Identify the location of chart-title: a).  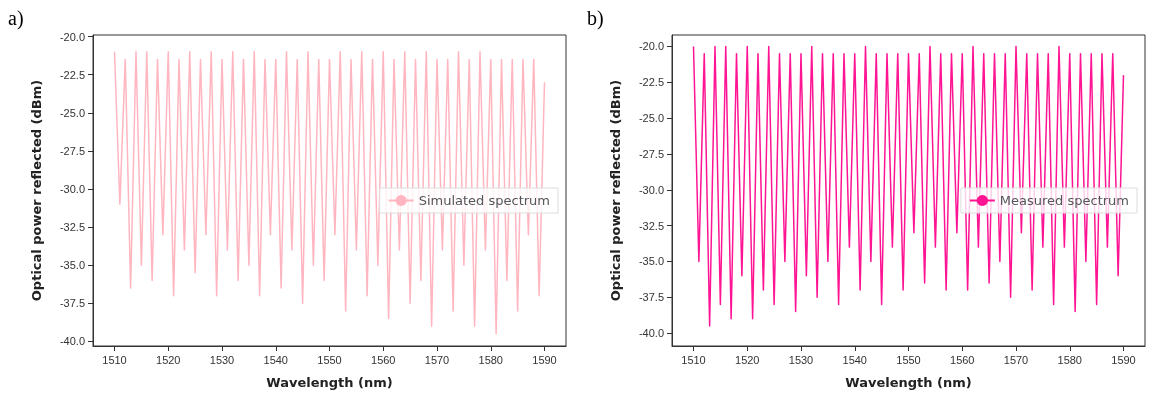
(16, 18).